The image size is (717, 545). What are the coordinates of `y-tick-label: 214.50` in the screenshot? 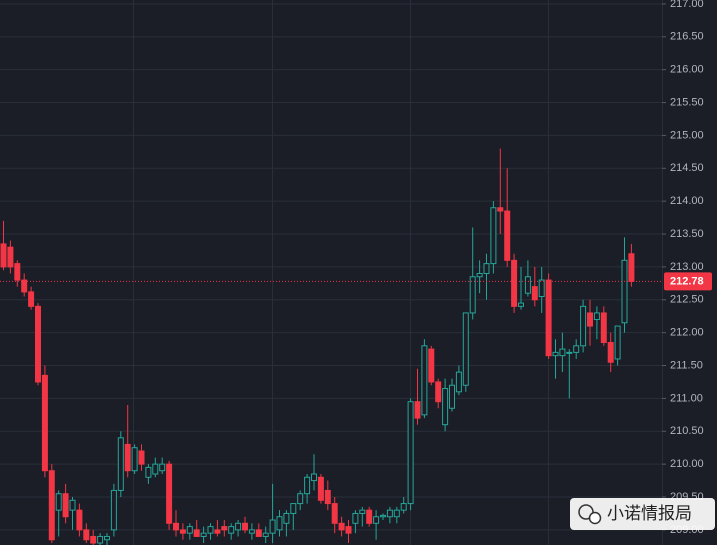 It's located at (687, 168).